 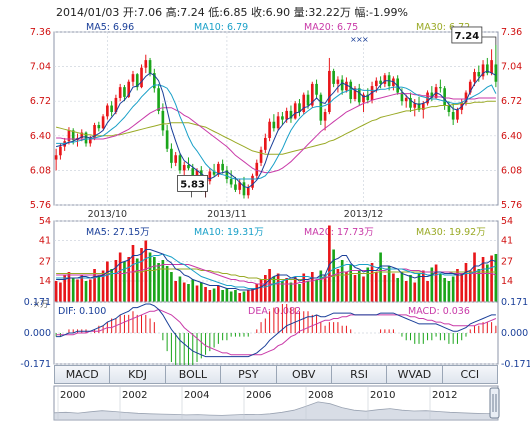 What do you see at coordinates (511, 136) in the screenshot?
I see `price-y-tick-label-right: 6.40` at bounding box center [511, 136].